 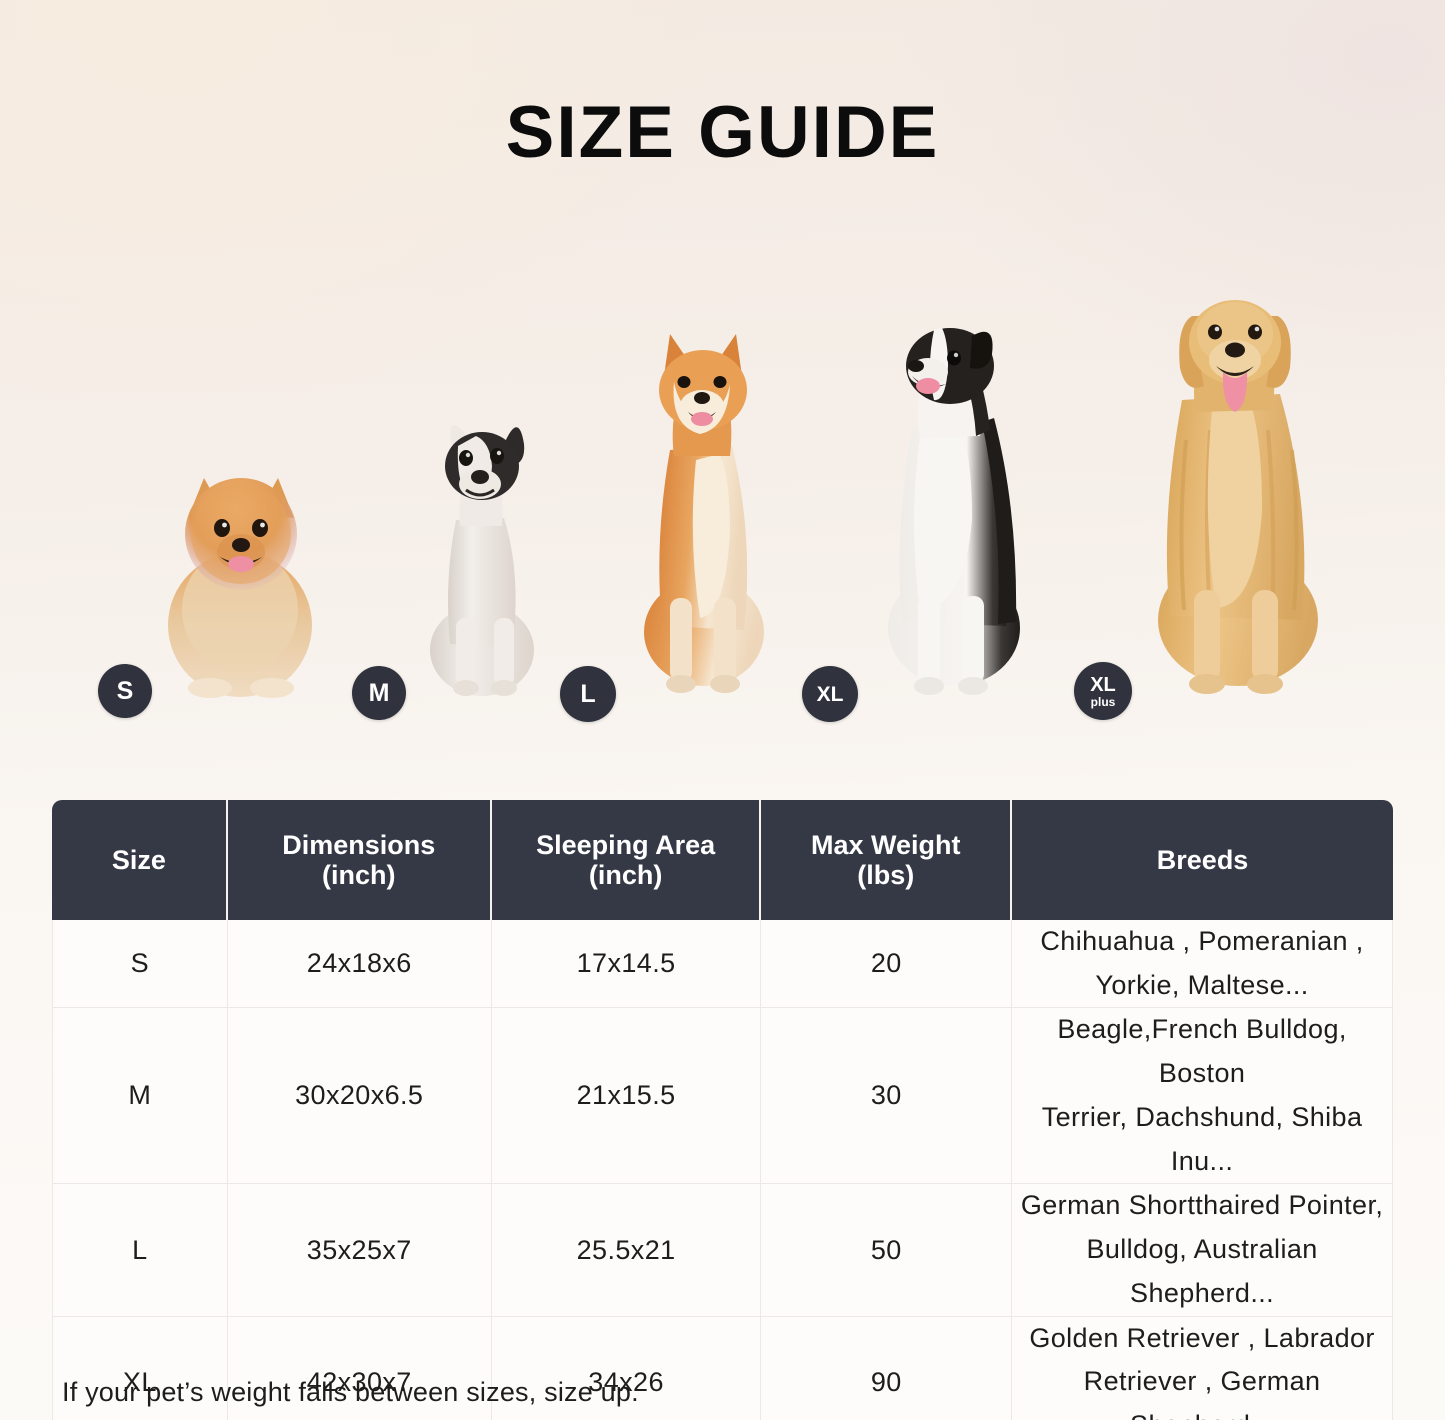 I want to click on golden-retriever-illustration, so click(x=1238, y=497).